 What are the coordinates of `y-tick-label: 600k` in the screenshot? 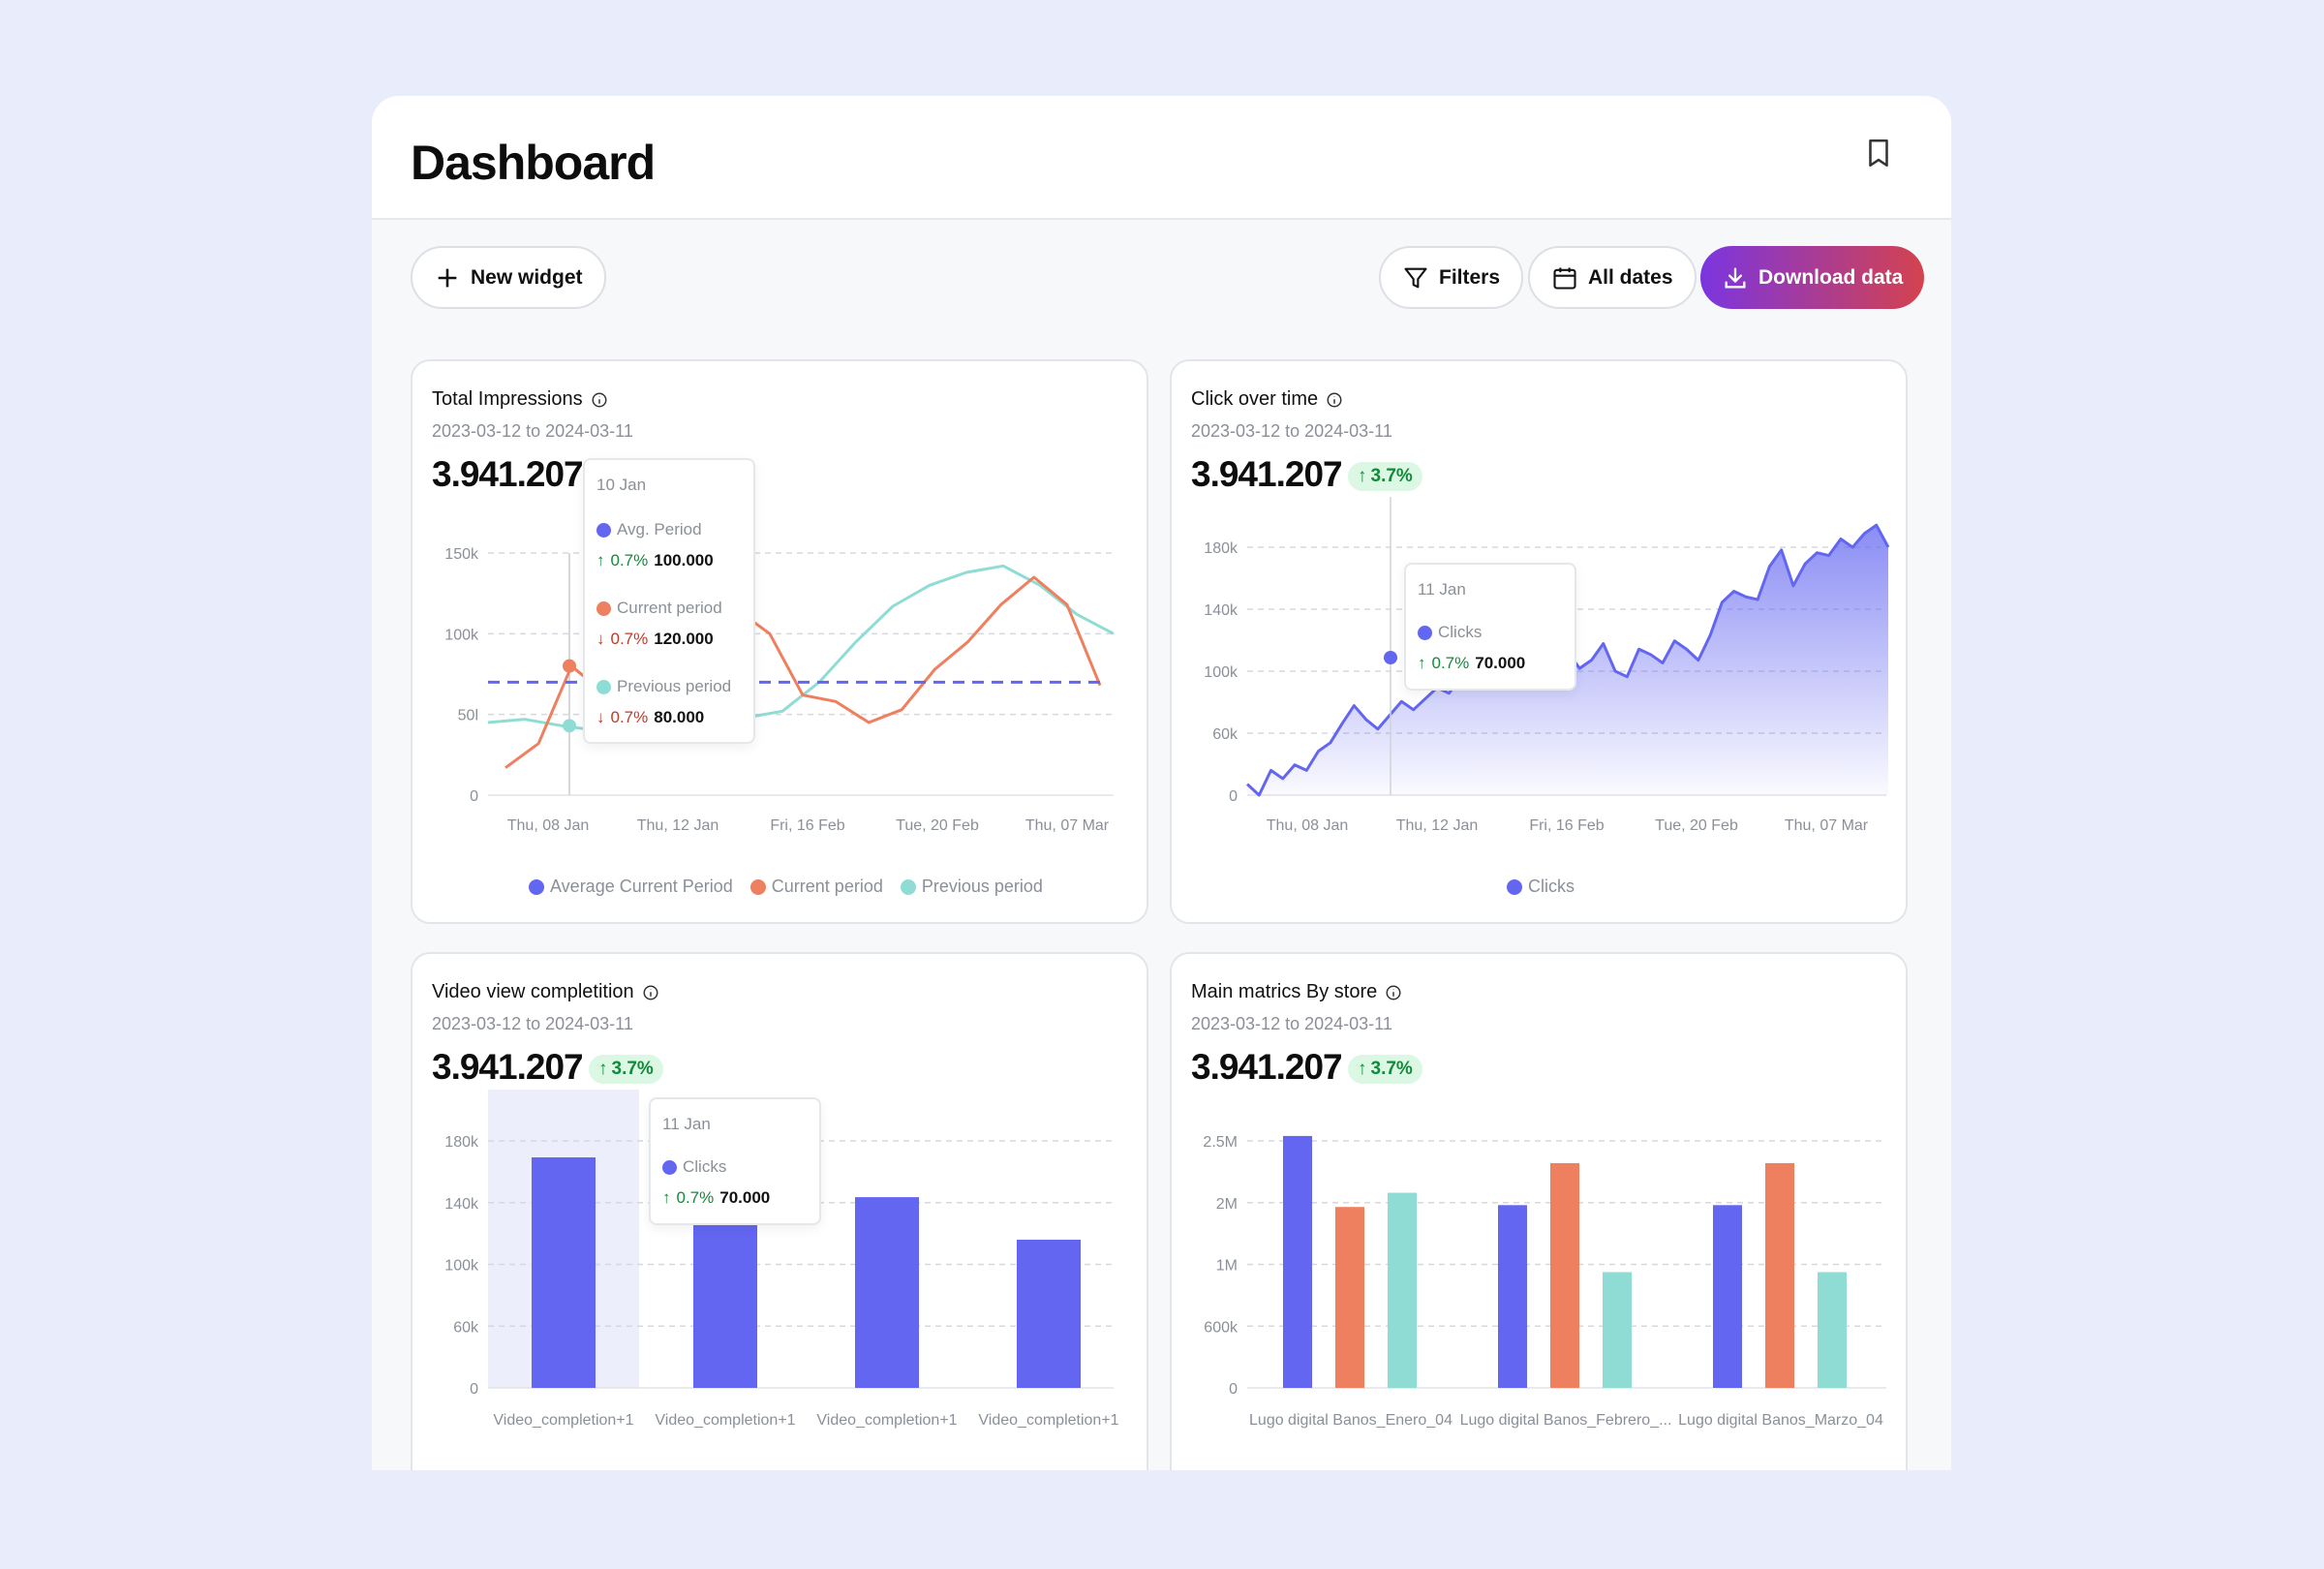 It's located at (1221, 1327).